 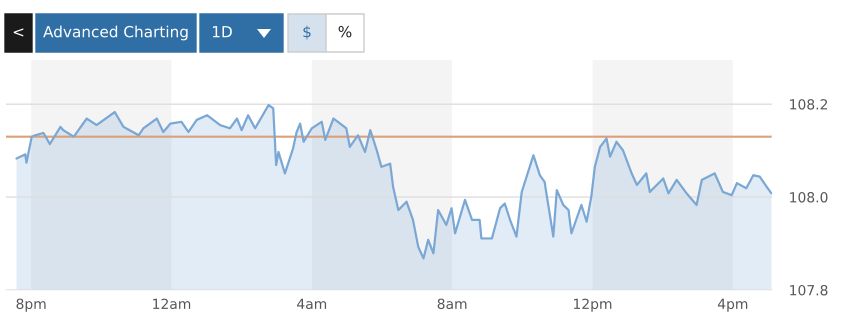 What do you see at coordinates (171, 304) in the screenshot?
I see `x-tick-label: 12am` at bounding box center [171, 304].